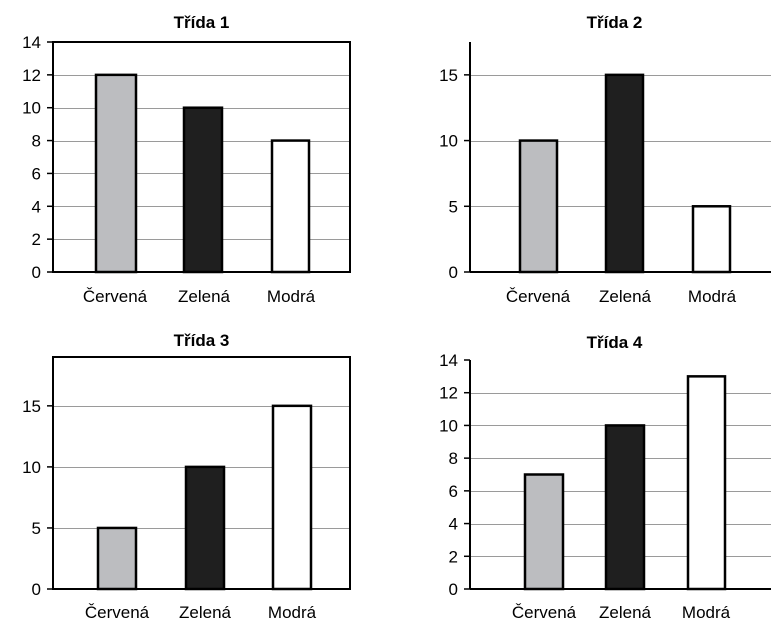 The image size is (771, 621). Describe the element at coordinates (205, 528) in the screenshot. I see `bar-3-Zelená` at that location.